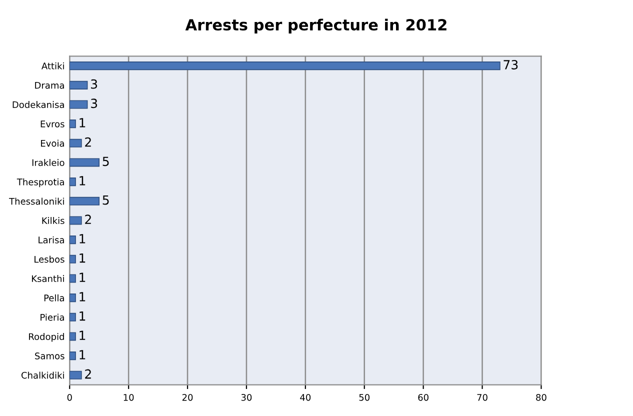 Image resolution: width=633 pixels, height=416 pixels. Describe the element at coordinates (364, 397) in the screenshot. I see `x-tick-label: 50` at that location.